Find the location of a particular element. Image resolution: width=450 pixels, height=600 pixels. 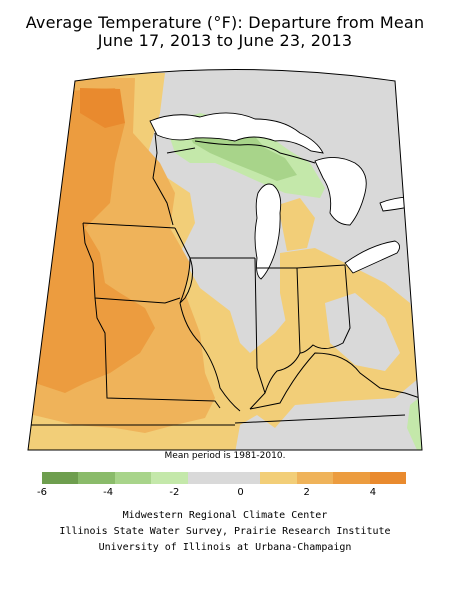

warm-zone-above4 is located at coordinates (102, 108).